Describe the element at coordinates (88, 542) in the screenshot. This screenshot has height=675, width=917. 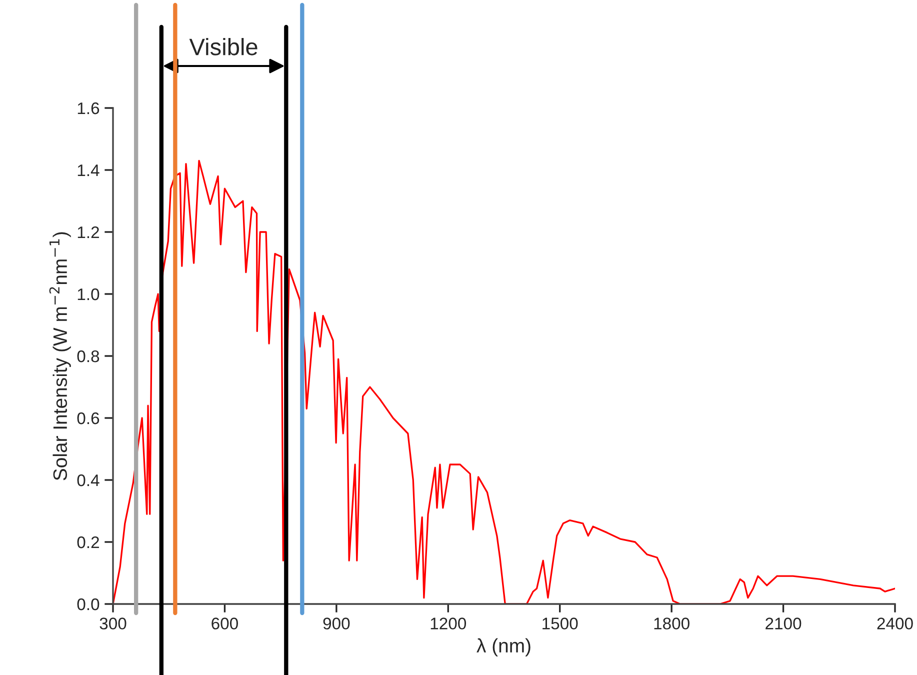
I see `y-tick-label: 0.2` at that location.